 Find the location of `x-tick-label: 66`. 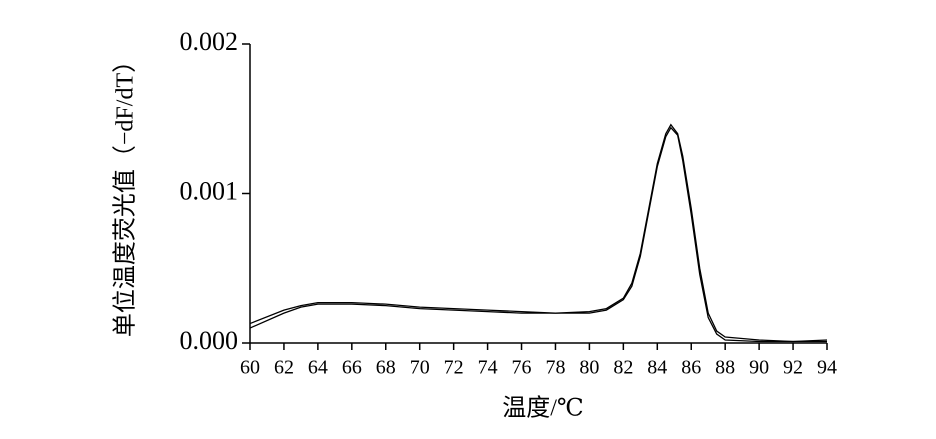

x-tick-label: 66 is located at coordinates (352, 368).